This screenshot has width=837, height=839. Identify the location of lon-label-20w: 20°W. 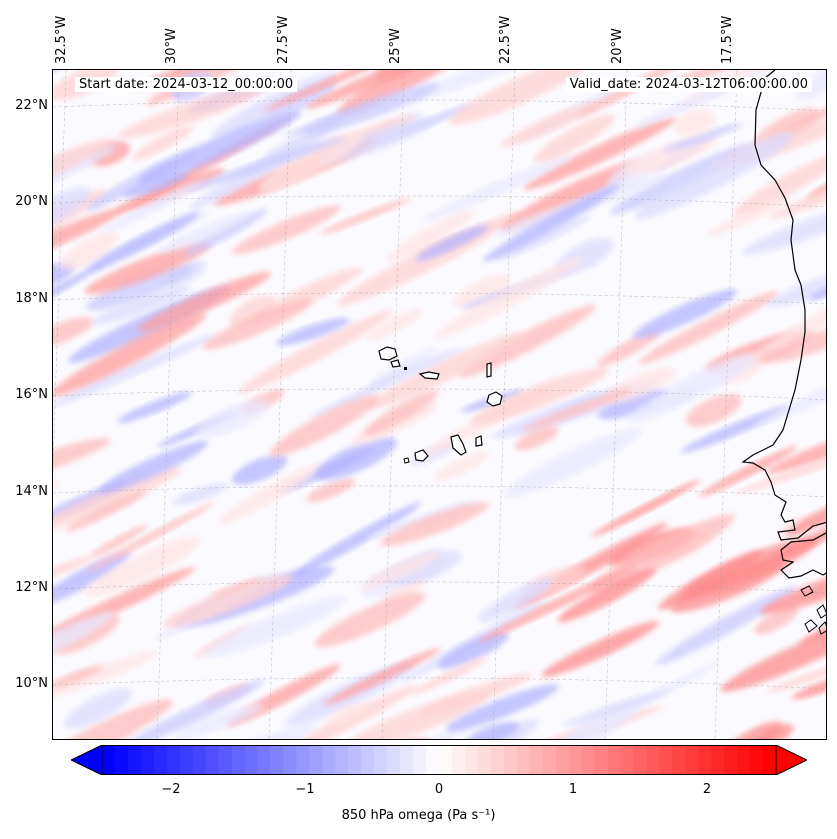
(617, 46).